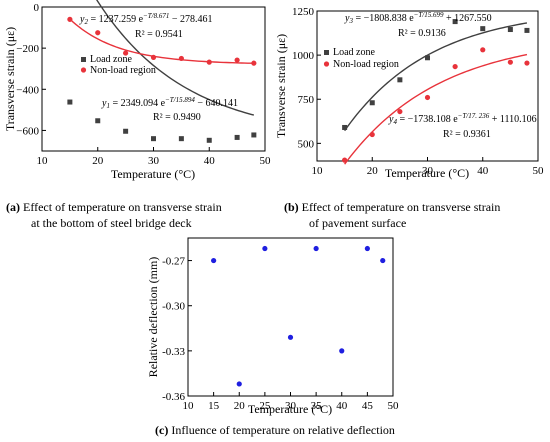 The width and height of the screenshot is (550, 442). I want to click on chart-b-fit-curves, so click(436, 93).